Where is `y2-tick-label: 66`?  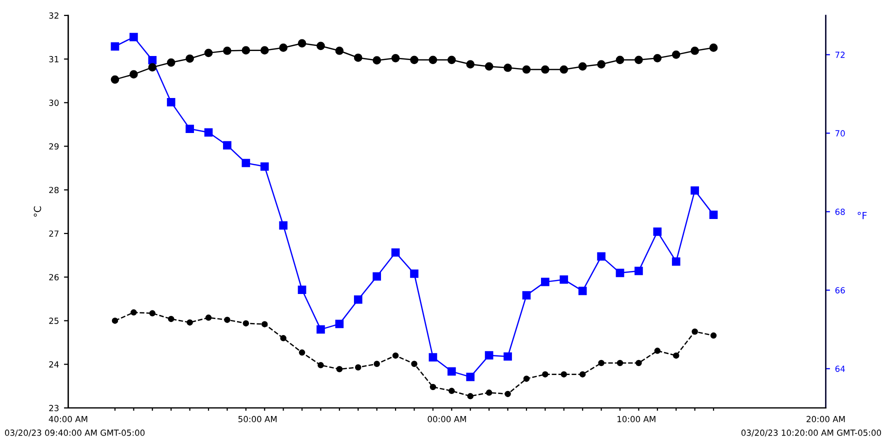
y2-tick-label: 66 is located at coordinates (840, 290).